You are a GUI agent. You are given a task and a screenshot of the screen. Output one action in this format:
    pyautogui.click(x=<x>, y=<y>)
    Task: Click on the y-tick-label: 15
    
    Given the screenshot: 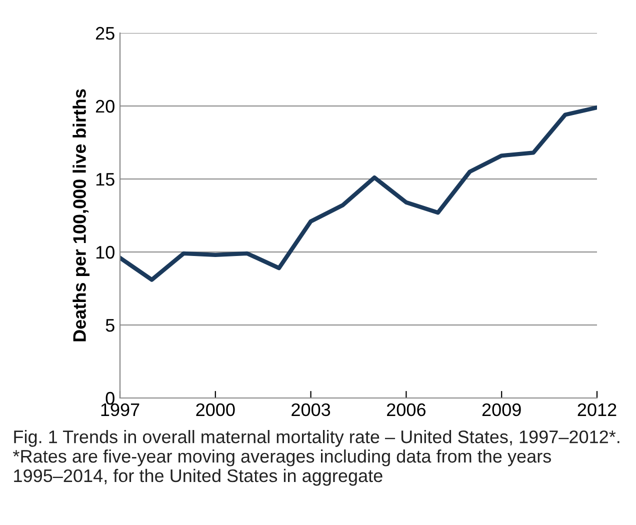 What is the action you would take?
    pyautogui.click(x=105, y=179)
    